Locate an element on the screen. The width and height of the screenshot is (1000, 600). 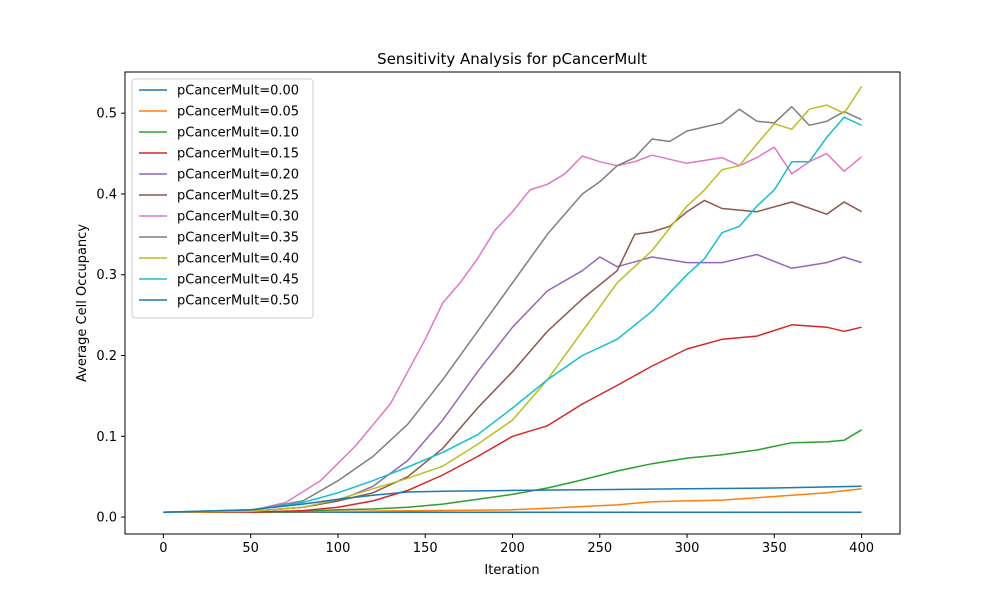
y-tick-label-2: 0.2 is located at coordinates (106, 356).